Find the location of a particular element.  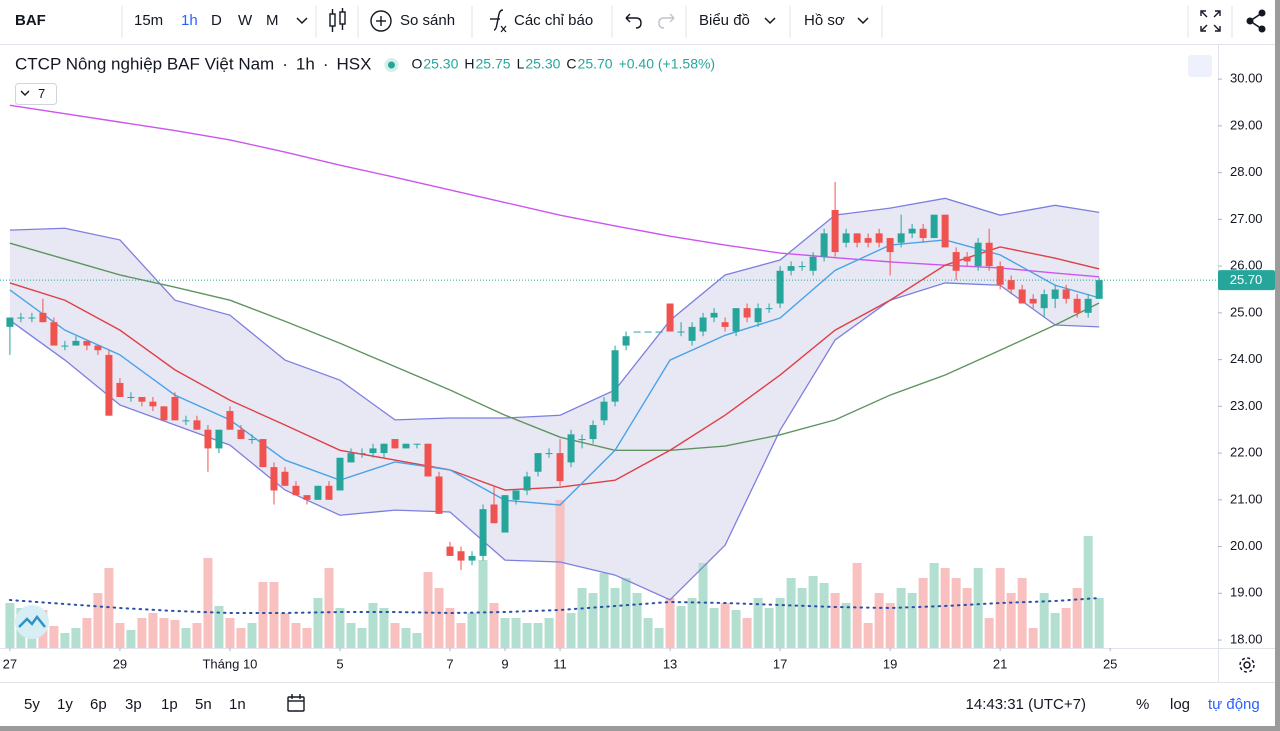

legend-value: 25.70 is located at coordinates (595, 64).